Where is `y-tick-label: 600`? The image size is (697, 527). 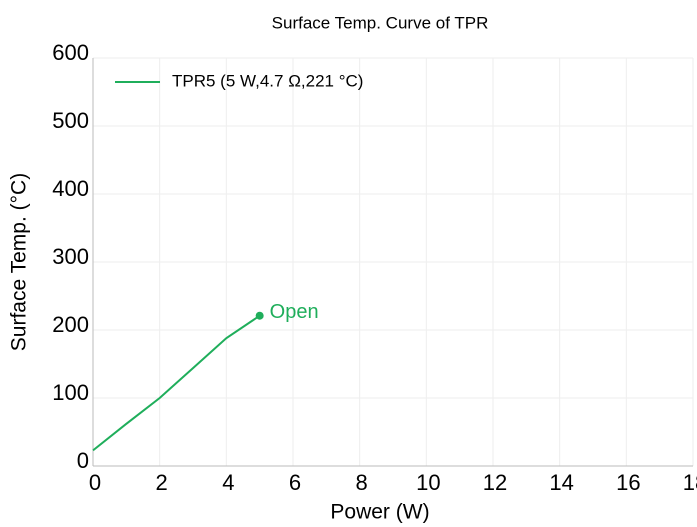
y-tick-label: 600 is located at coordinates (70, 52).